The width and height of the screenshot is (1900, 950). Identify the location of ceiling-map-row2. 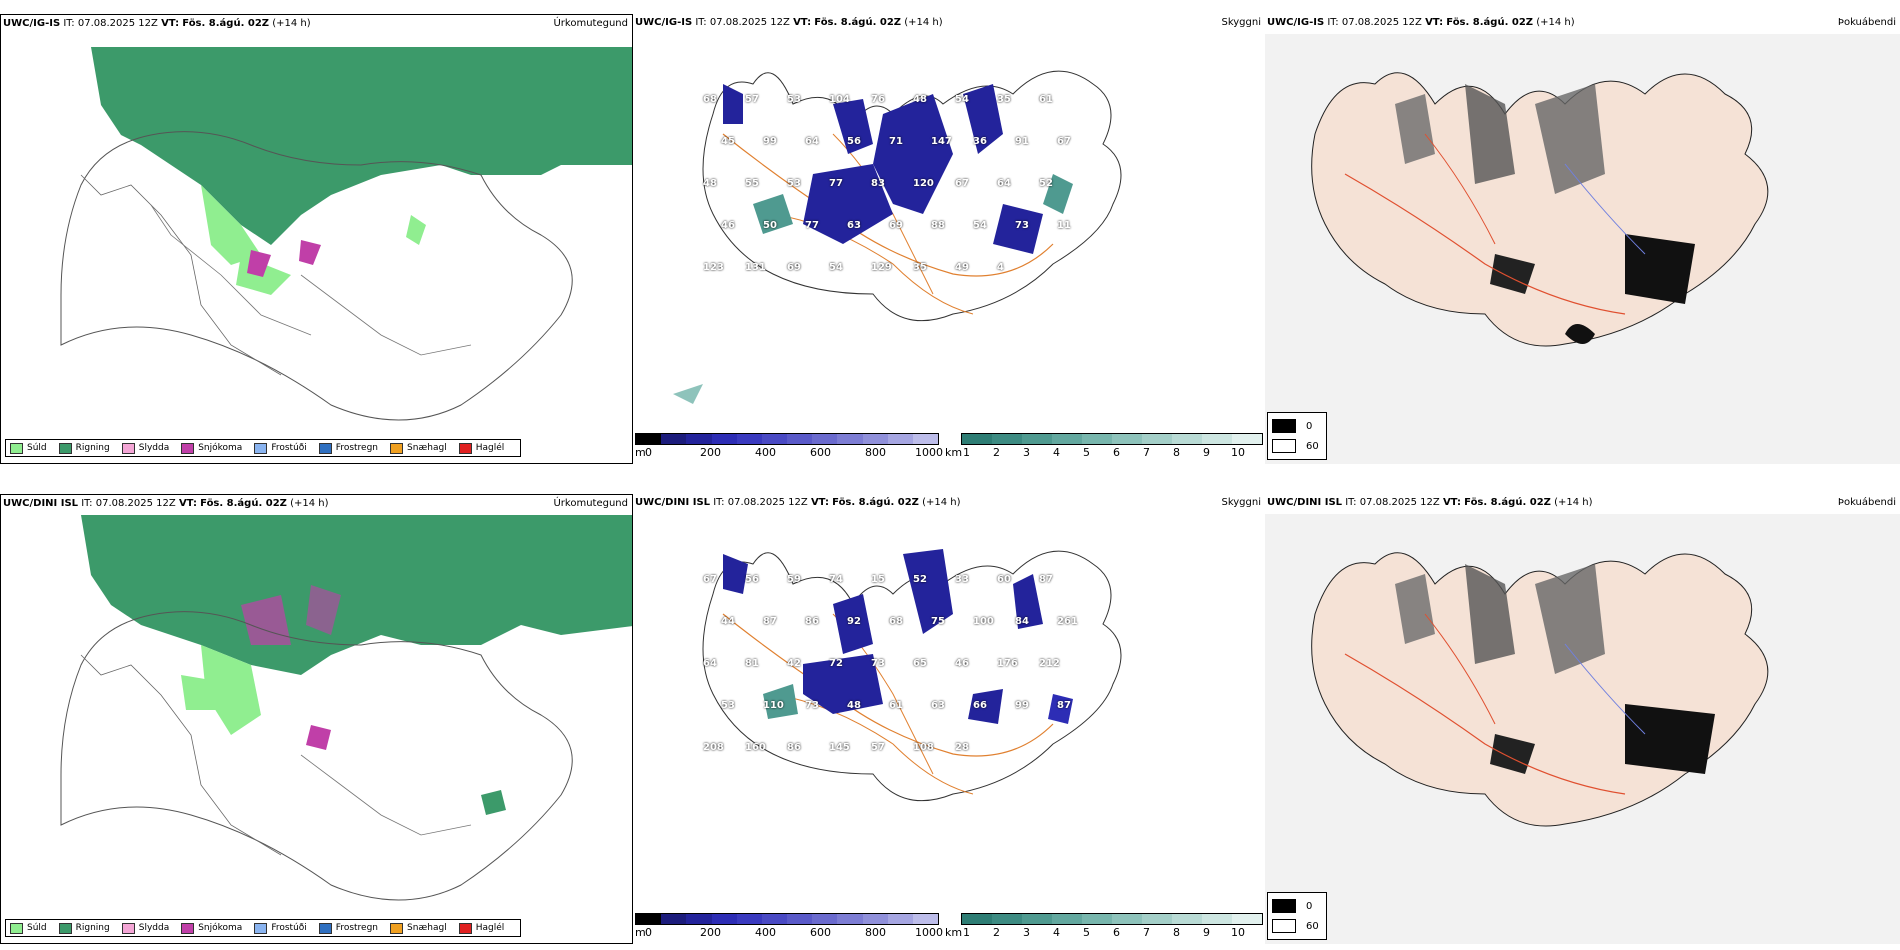
(912, 675).